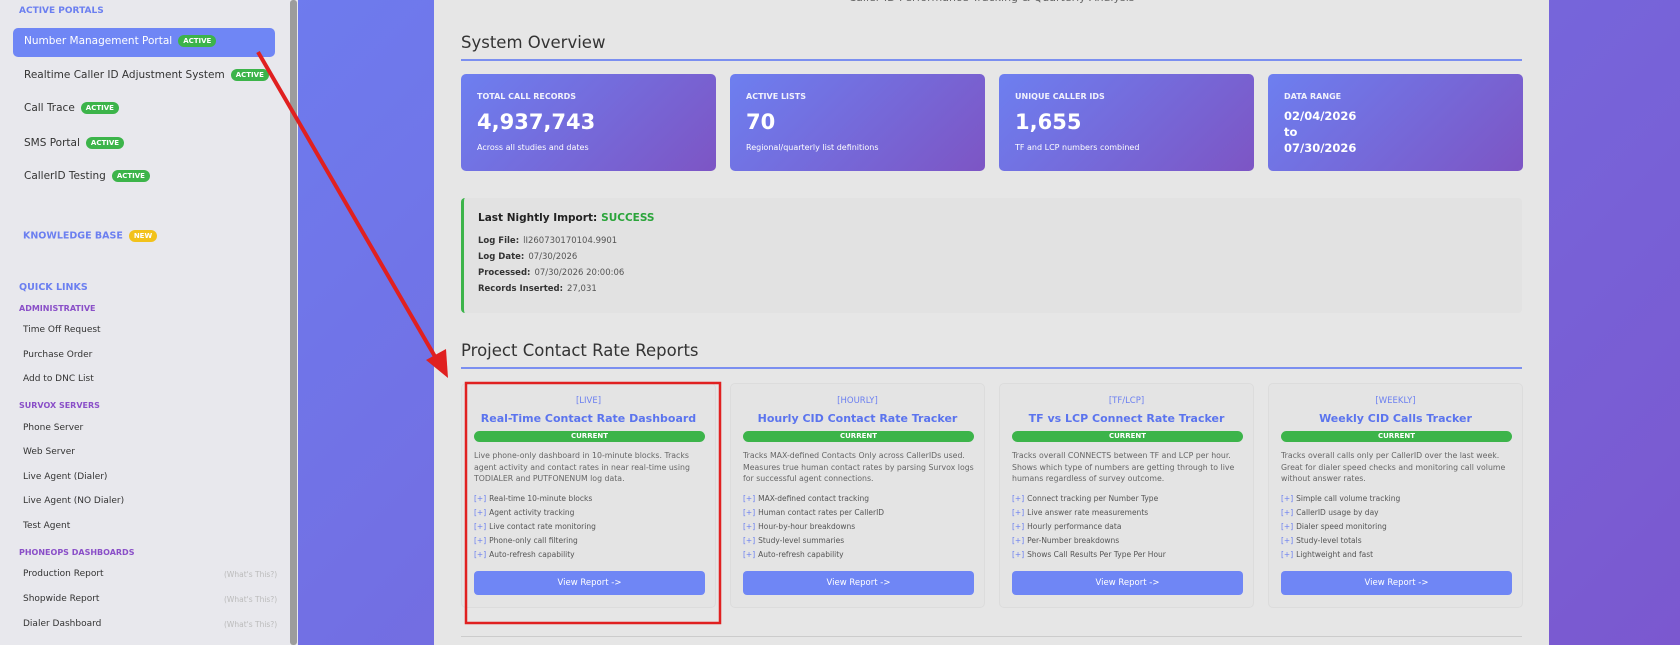  Describe the element at coordinates (801, 540) in the screenshot. I see `feature-text: Study-level summaries` at that location.